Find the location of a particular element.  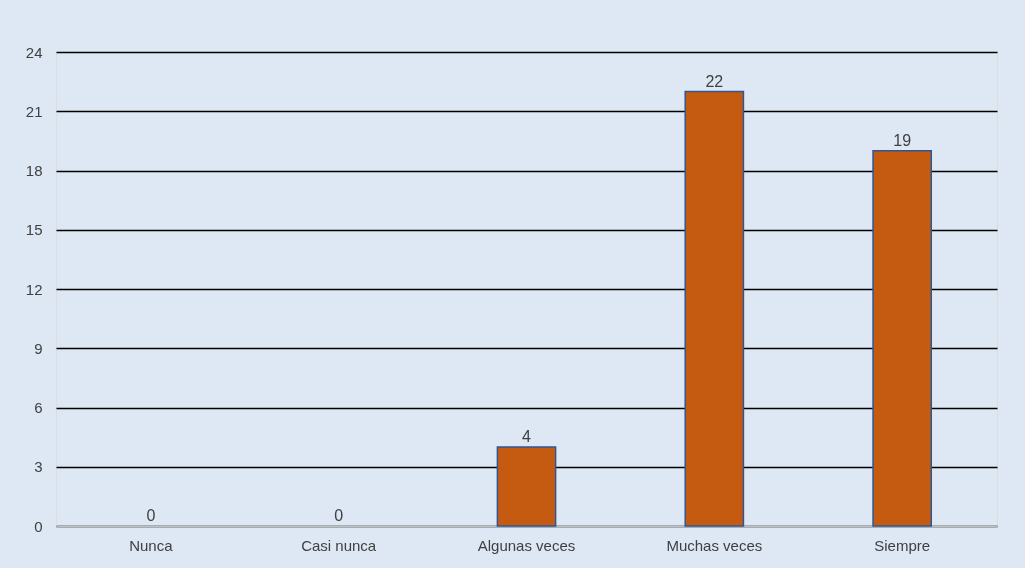

y-tick-label: 21 is located at coordinates (34, 111).